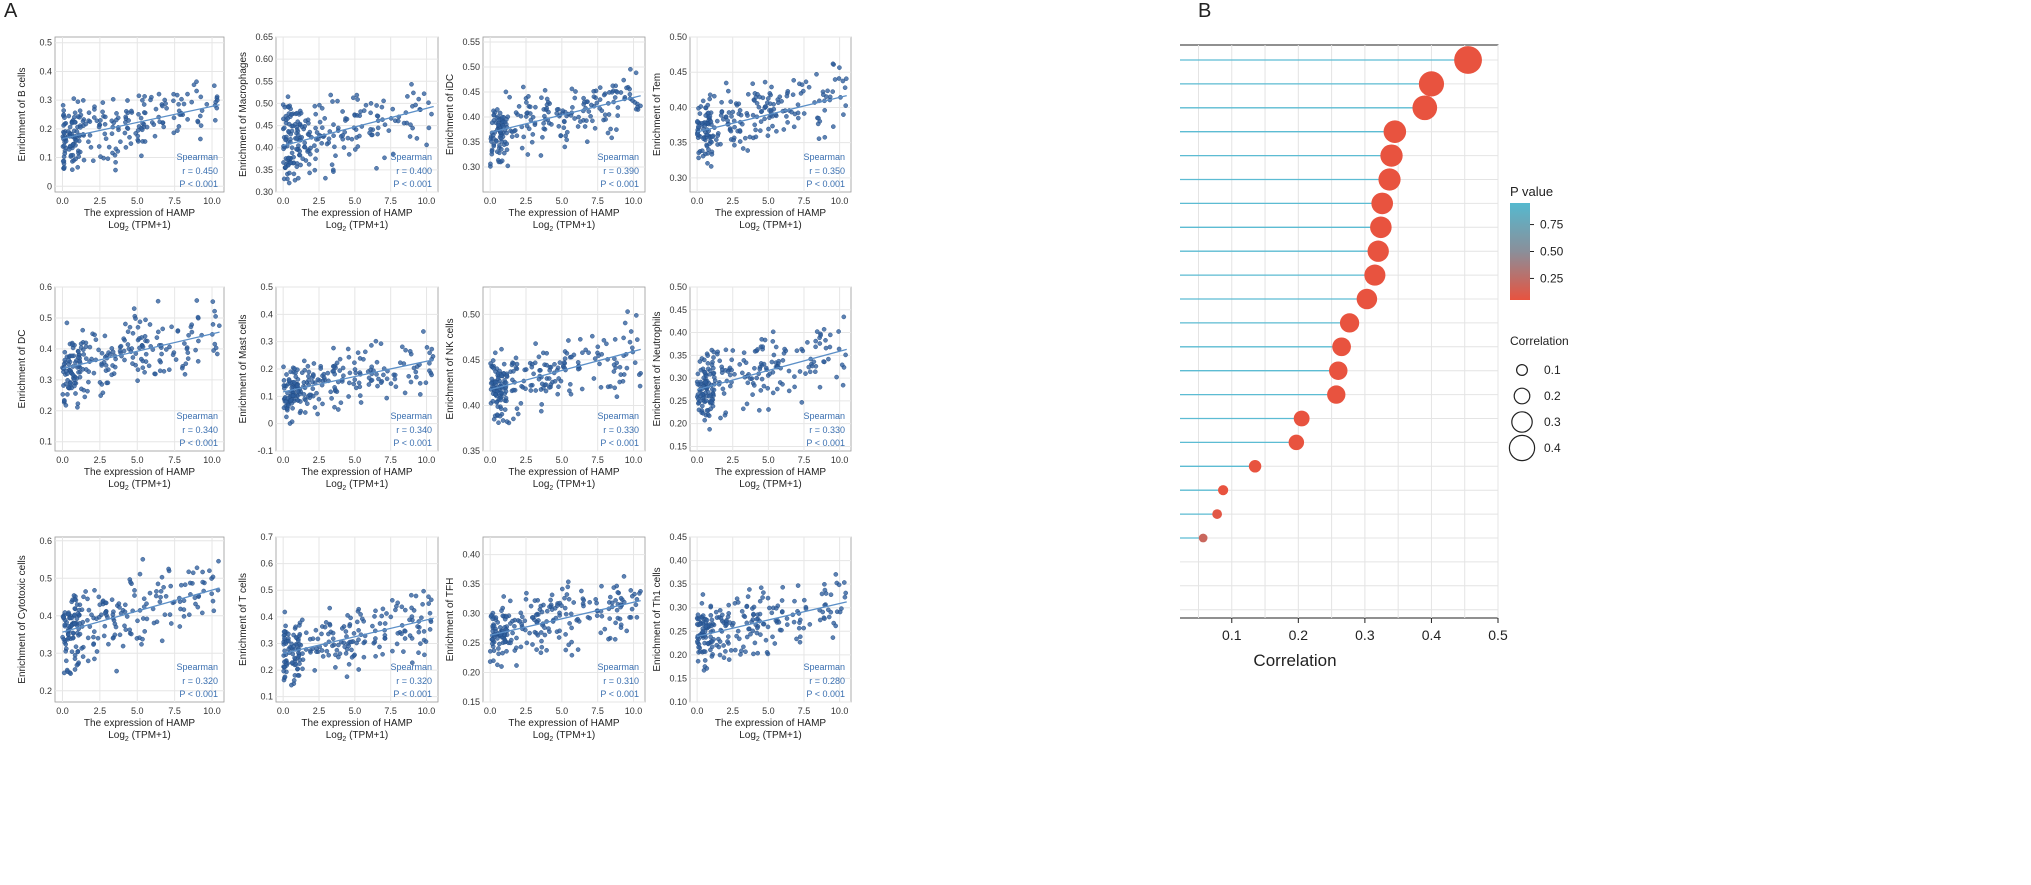 This screenshot has width=2031, height=885. I want to click on dot-tfh, so click(1367, 299).